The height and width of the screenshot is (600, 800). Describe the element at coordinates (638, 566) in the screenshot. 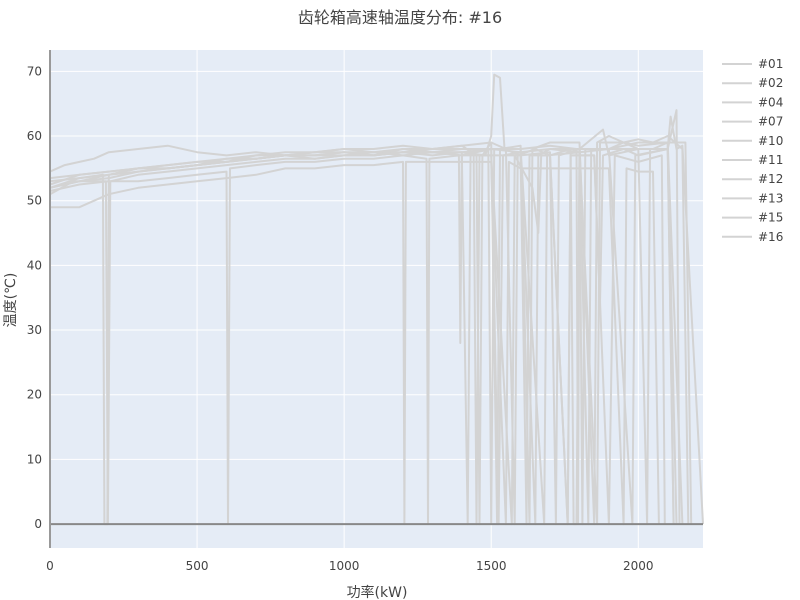

I see `x-tick-label: 2000` at that location.